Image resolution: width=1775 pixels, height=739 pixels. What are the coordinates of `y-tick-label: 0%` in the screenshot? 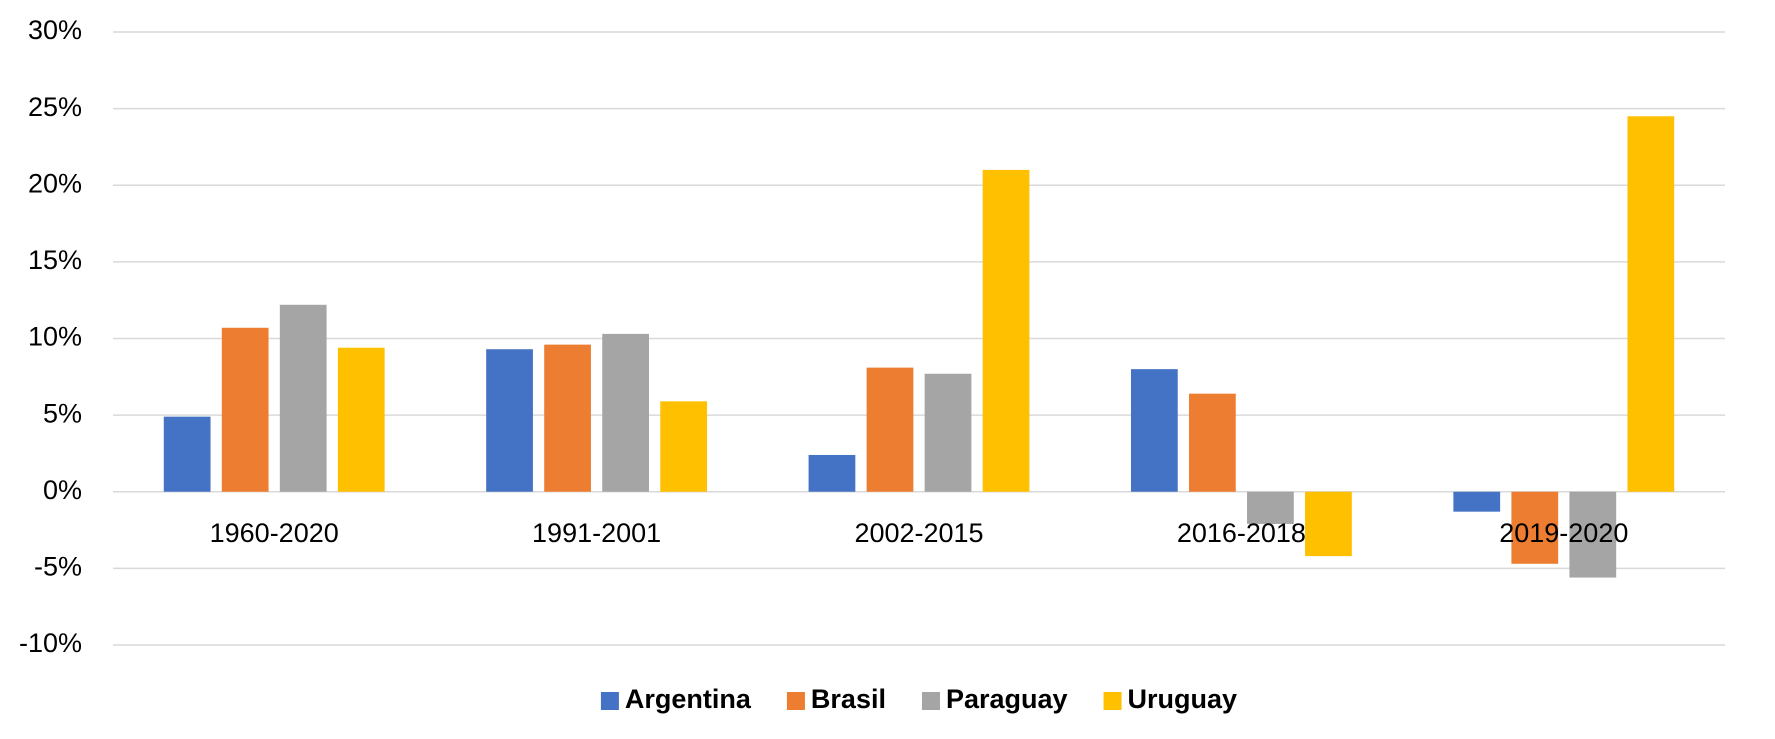 It's located at (62, 490).